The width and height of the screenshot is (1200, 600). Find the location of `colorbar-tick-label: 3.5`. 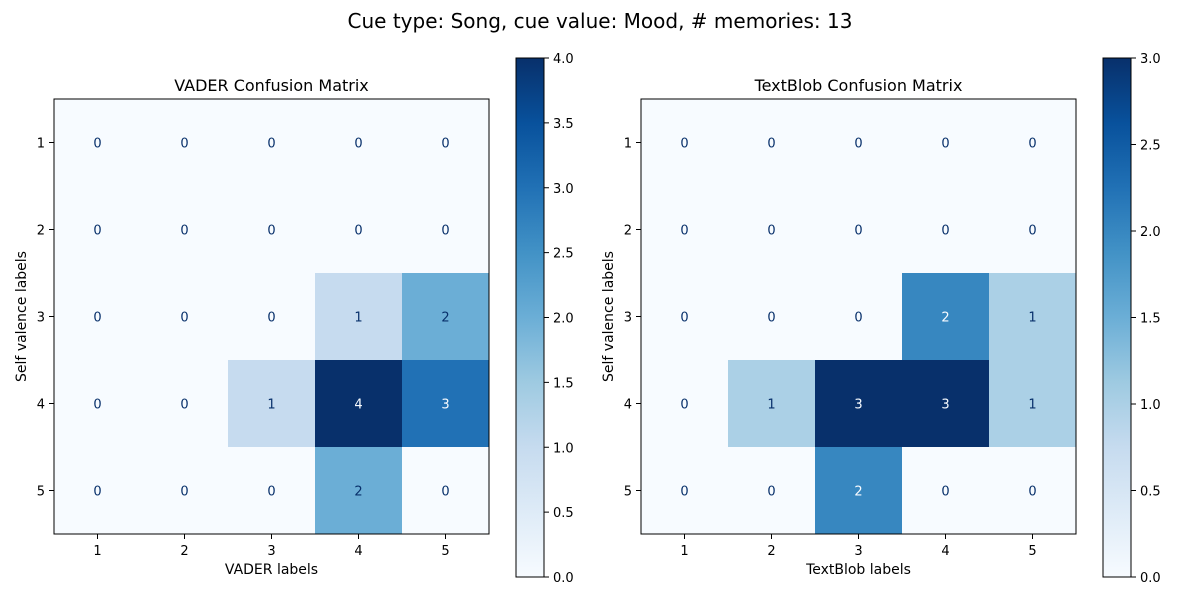

colorbar-tick-label: 3.5 is located at coordinates (563, 124).